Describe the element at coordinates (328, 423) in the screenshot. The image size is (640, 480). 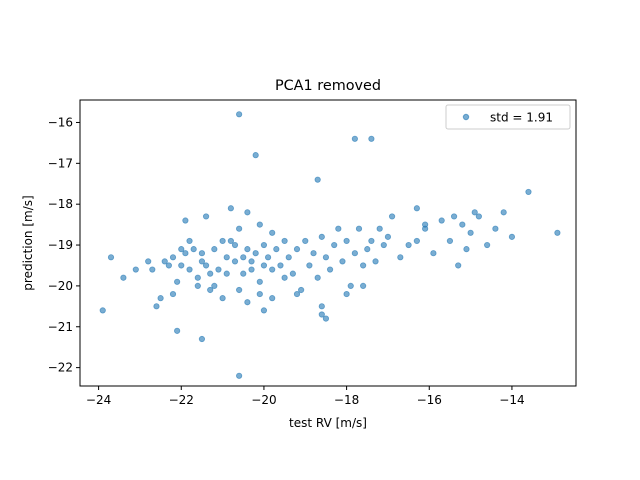
I see `x-axis-label: test RV [m/s]` at that location.